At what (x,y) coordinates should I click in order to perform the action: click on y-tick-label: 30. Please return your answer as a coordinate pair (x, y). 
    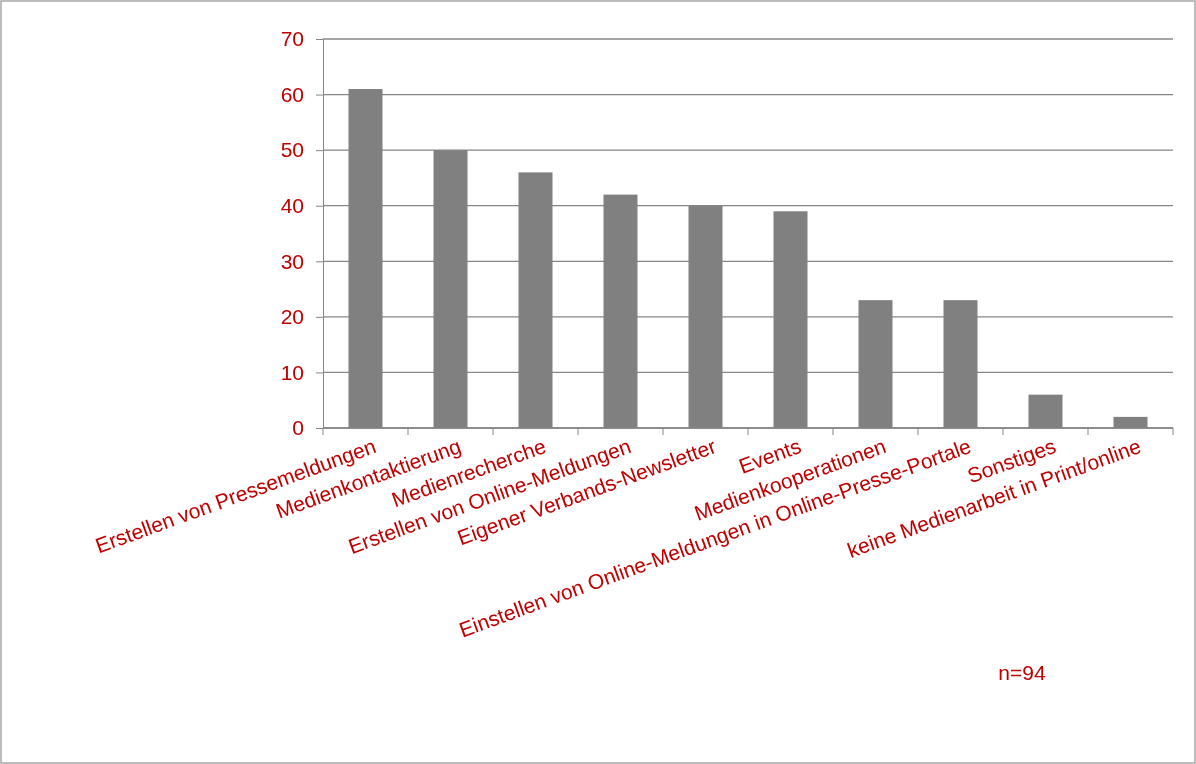
    Looking at the image, I should click on (292, 261).